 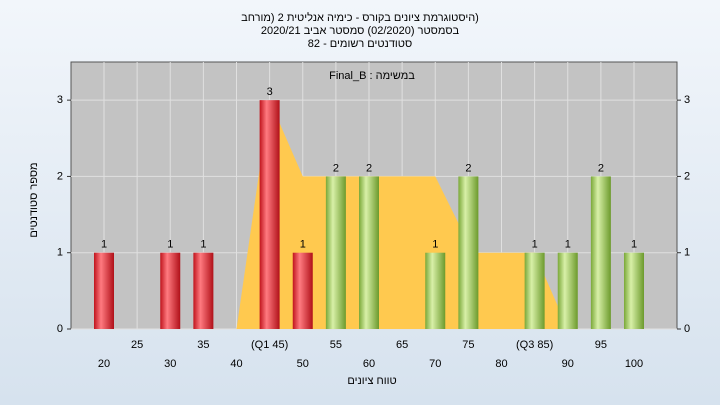 What do you see at coordinates (34, 199) in the screenshot?
I see `y-axis-label: מספר סטודנטים` at bounding box center [34, 199].